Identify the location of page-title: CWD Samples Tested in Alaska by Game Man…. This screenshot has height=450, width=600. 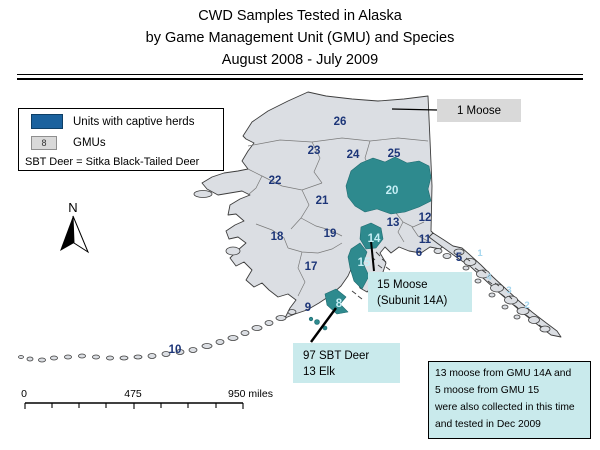
(300, 38).